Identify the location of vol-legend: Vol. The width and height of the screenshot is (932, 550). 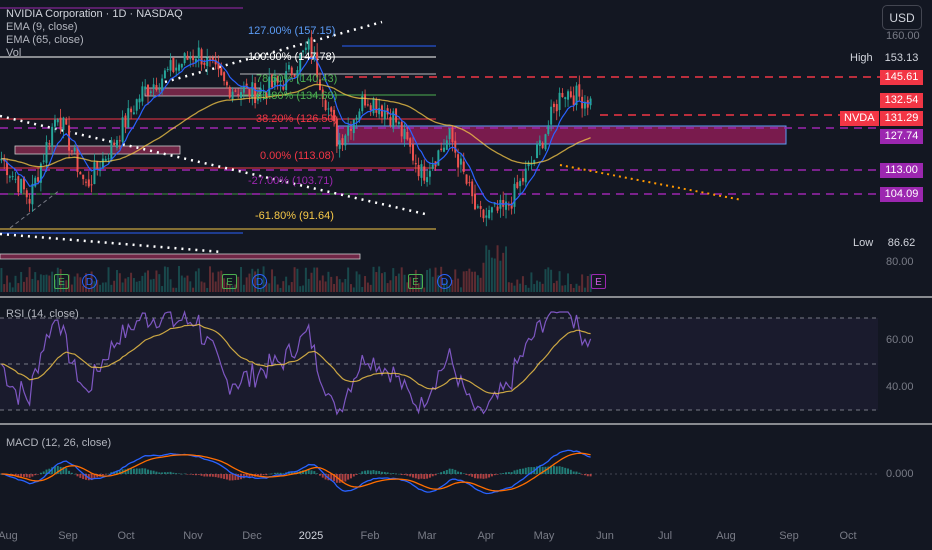
(14, 53).